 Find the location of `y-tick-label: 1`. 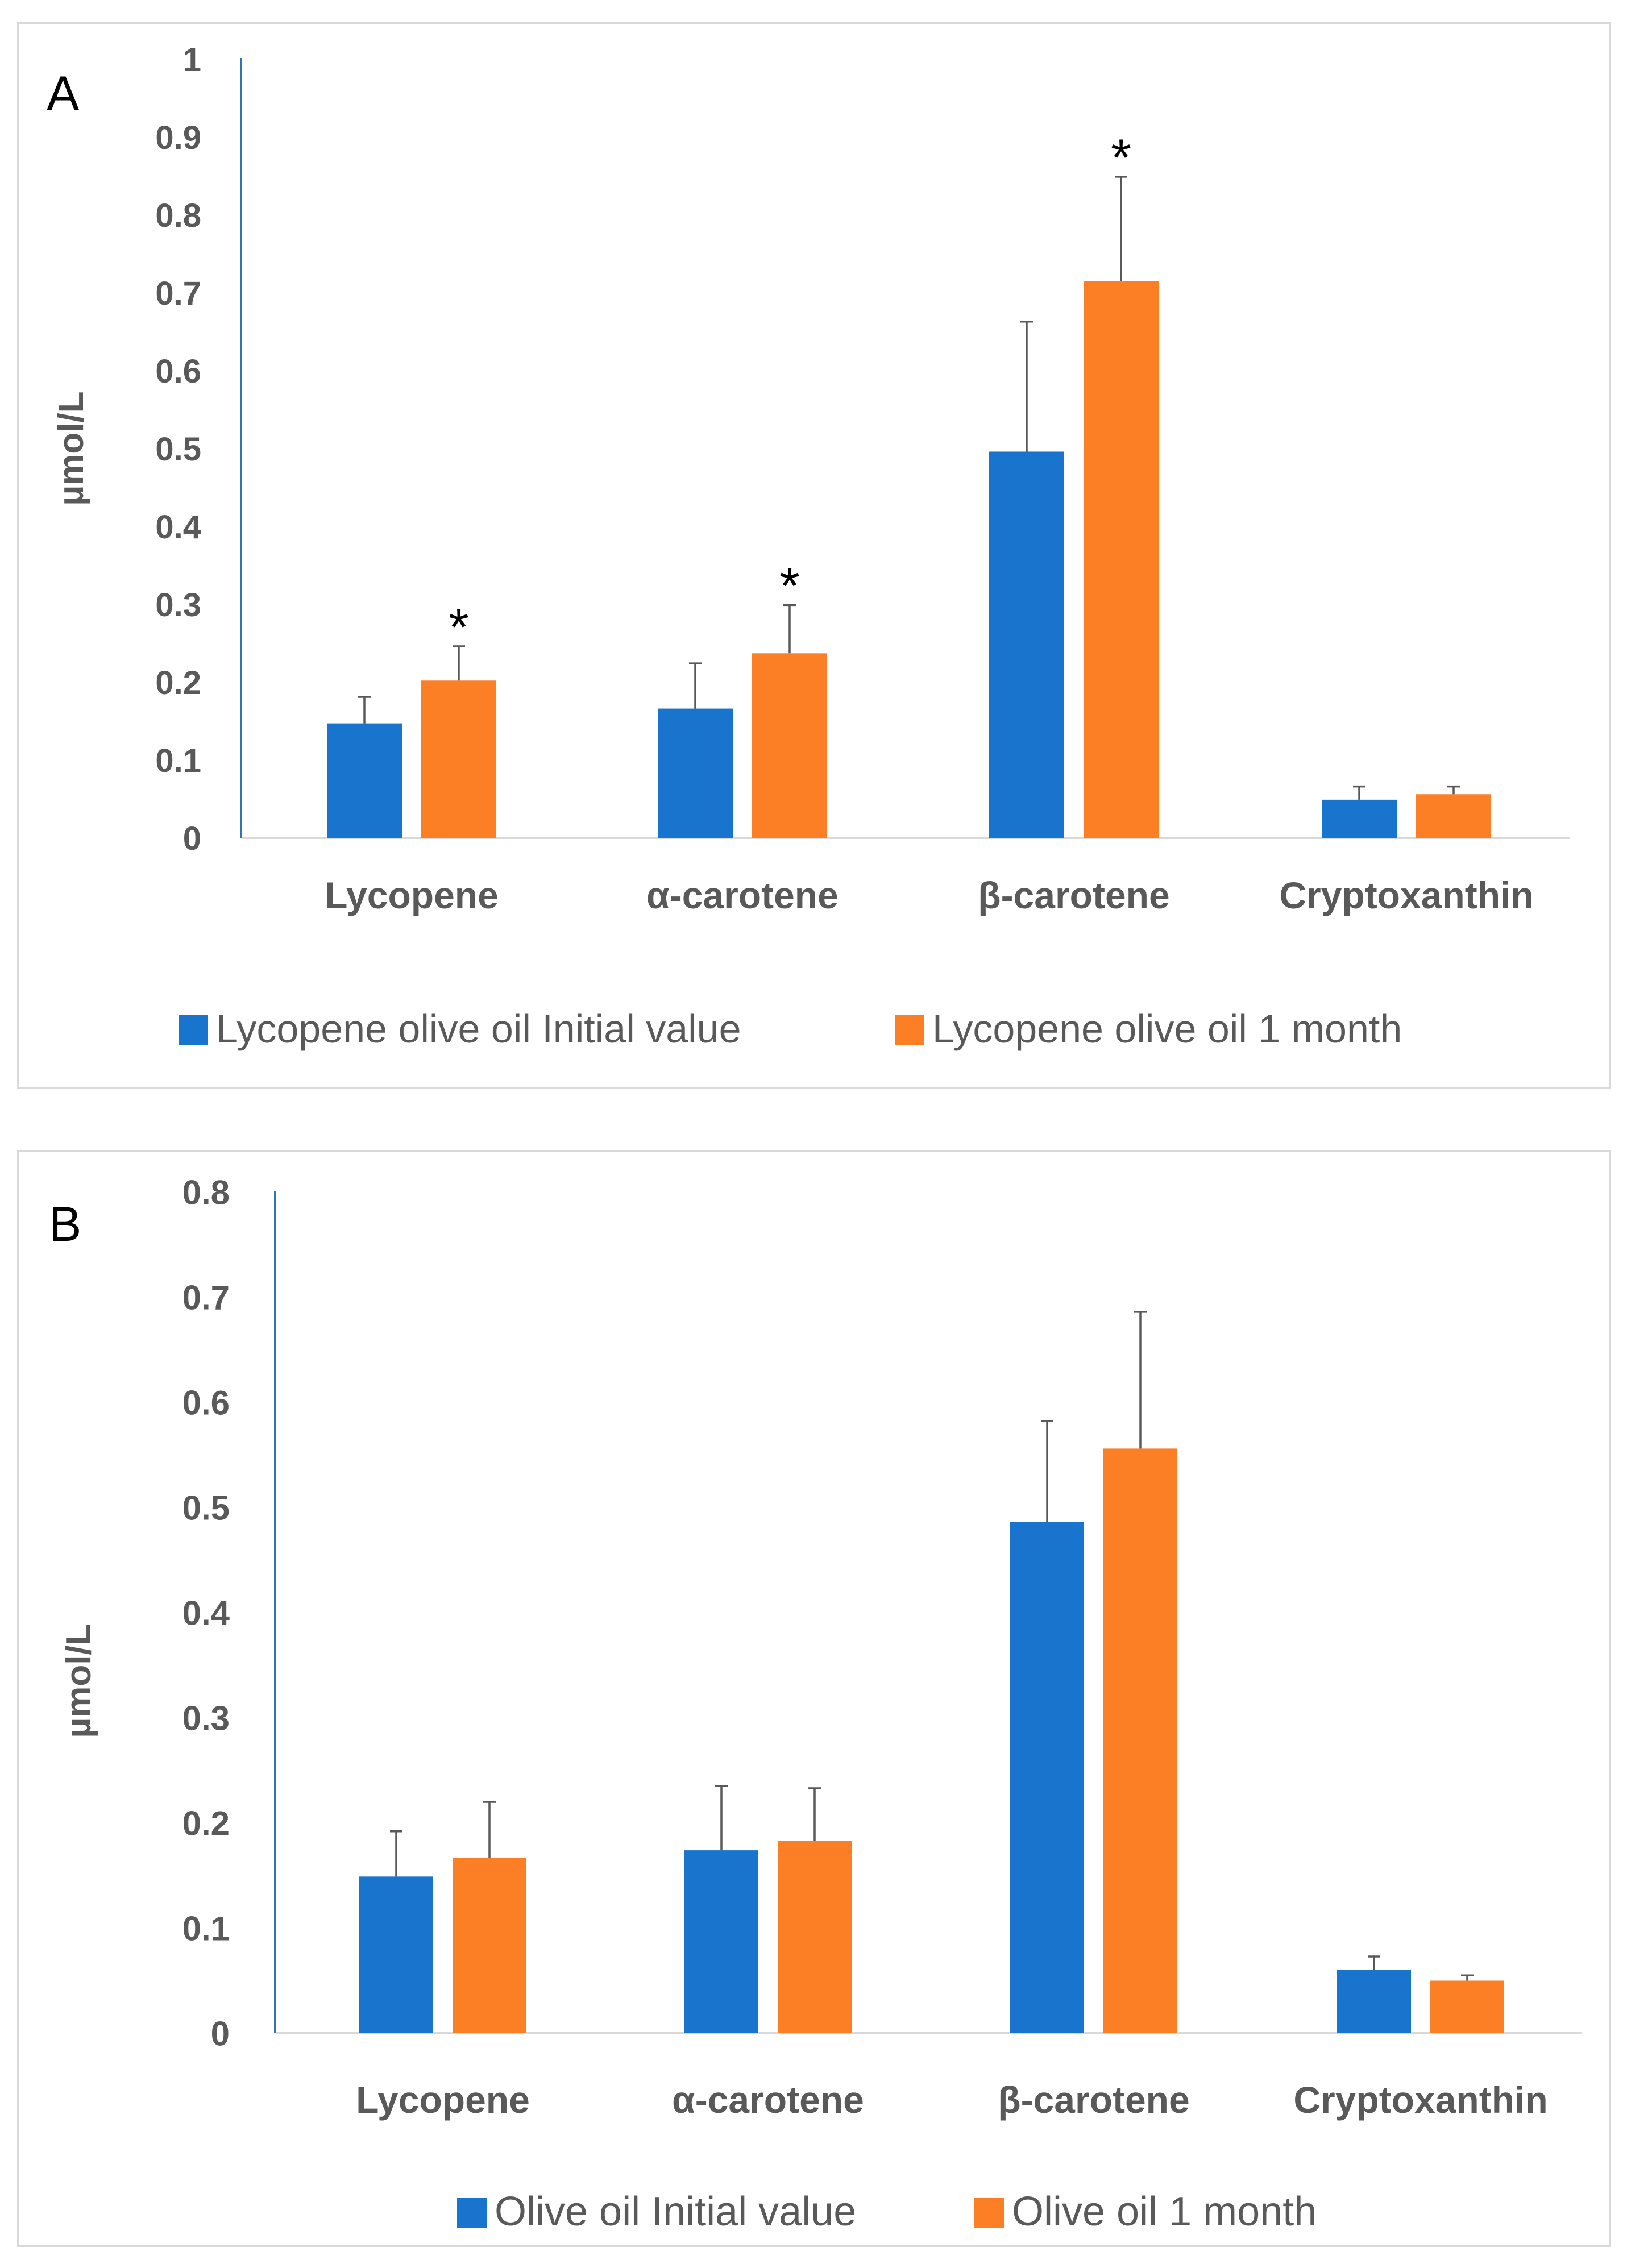

y-tick-label: 1 is located at coordinates (192, 59).